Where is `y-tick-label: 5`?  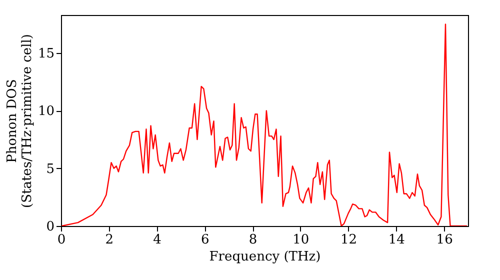 y-tick-label: 5 is located at coordinates (50, 169).